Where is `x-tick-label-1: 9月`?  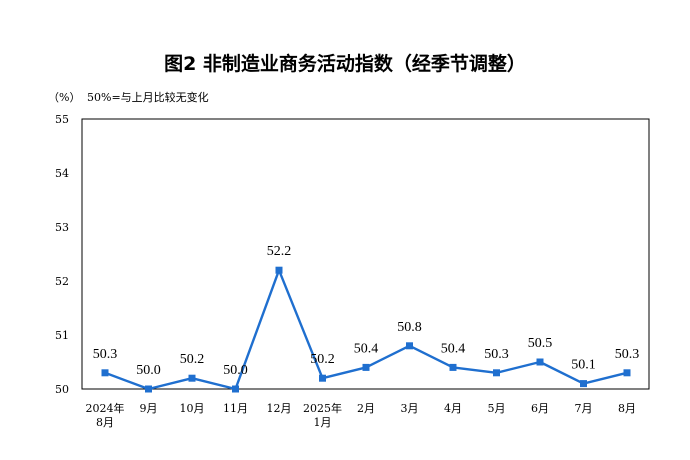
x-tick-label-1: 9月 is located at coordinates (149, 408).